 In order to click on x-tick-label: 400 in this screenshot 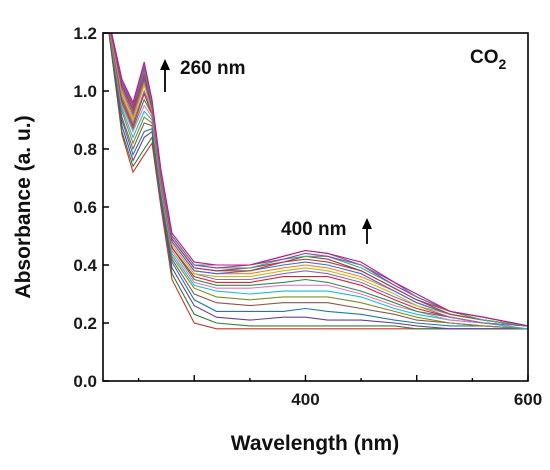, I will do `click(305, 399)`.